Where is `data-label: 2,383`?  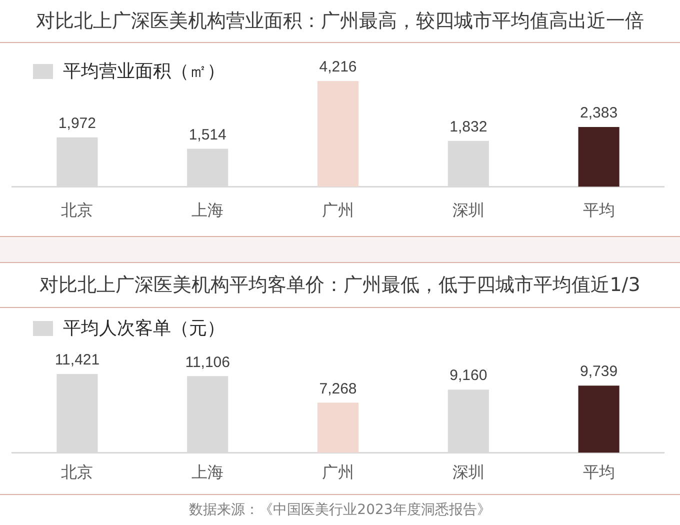 data-label: 2,383 is located at coordinates (599, 113).